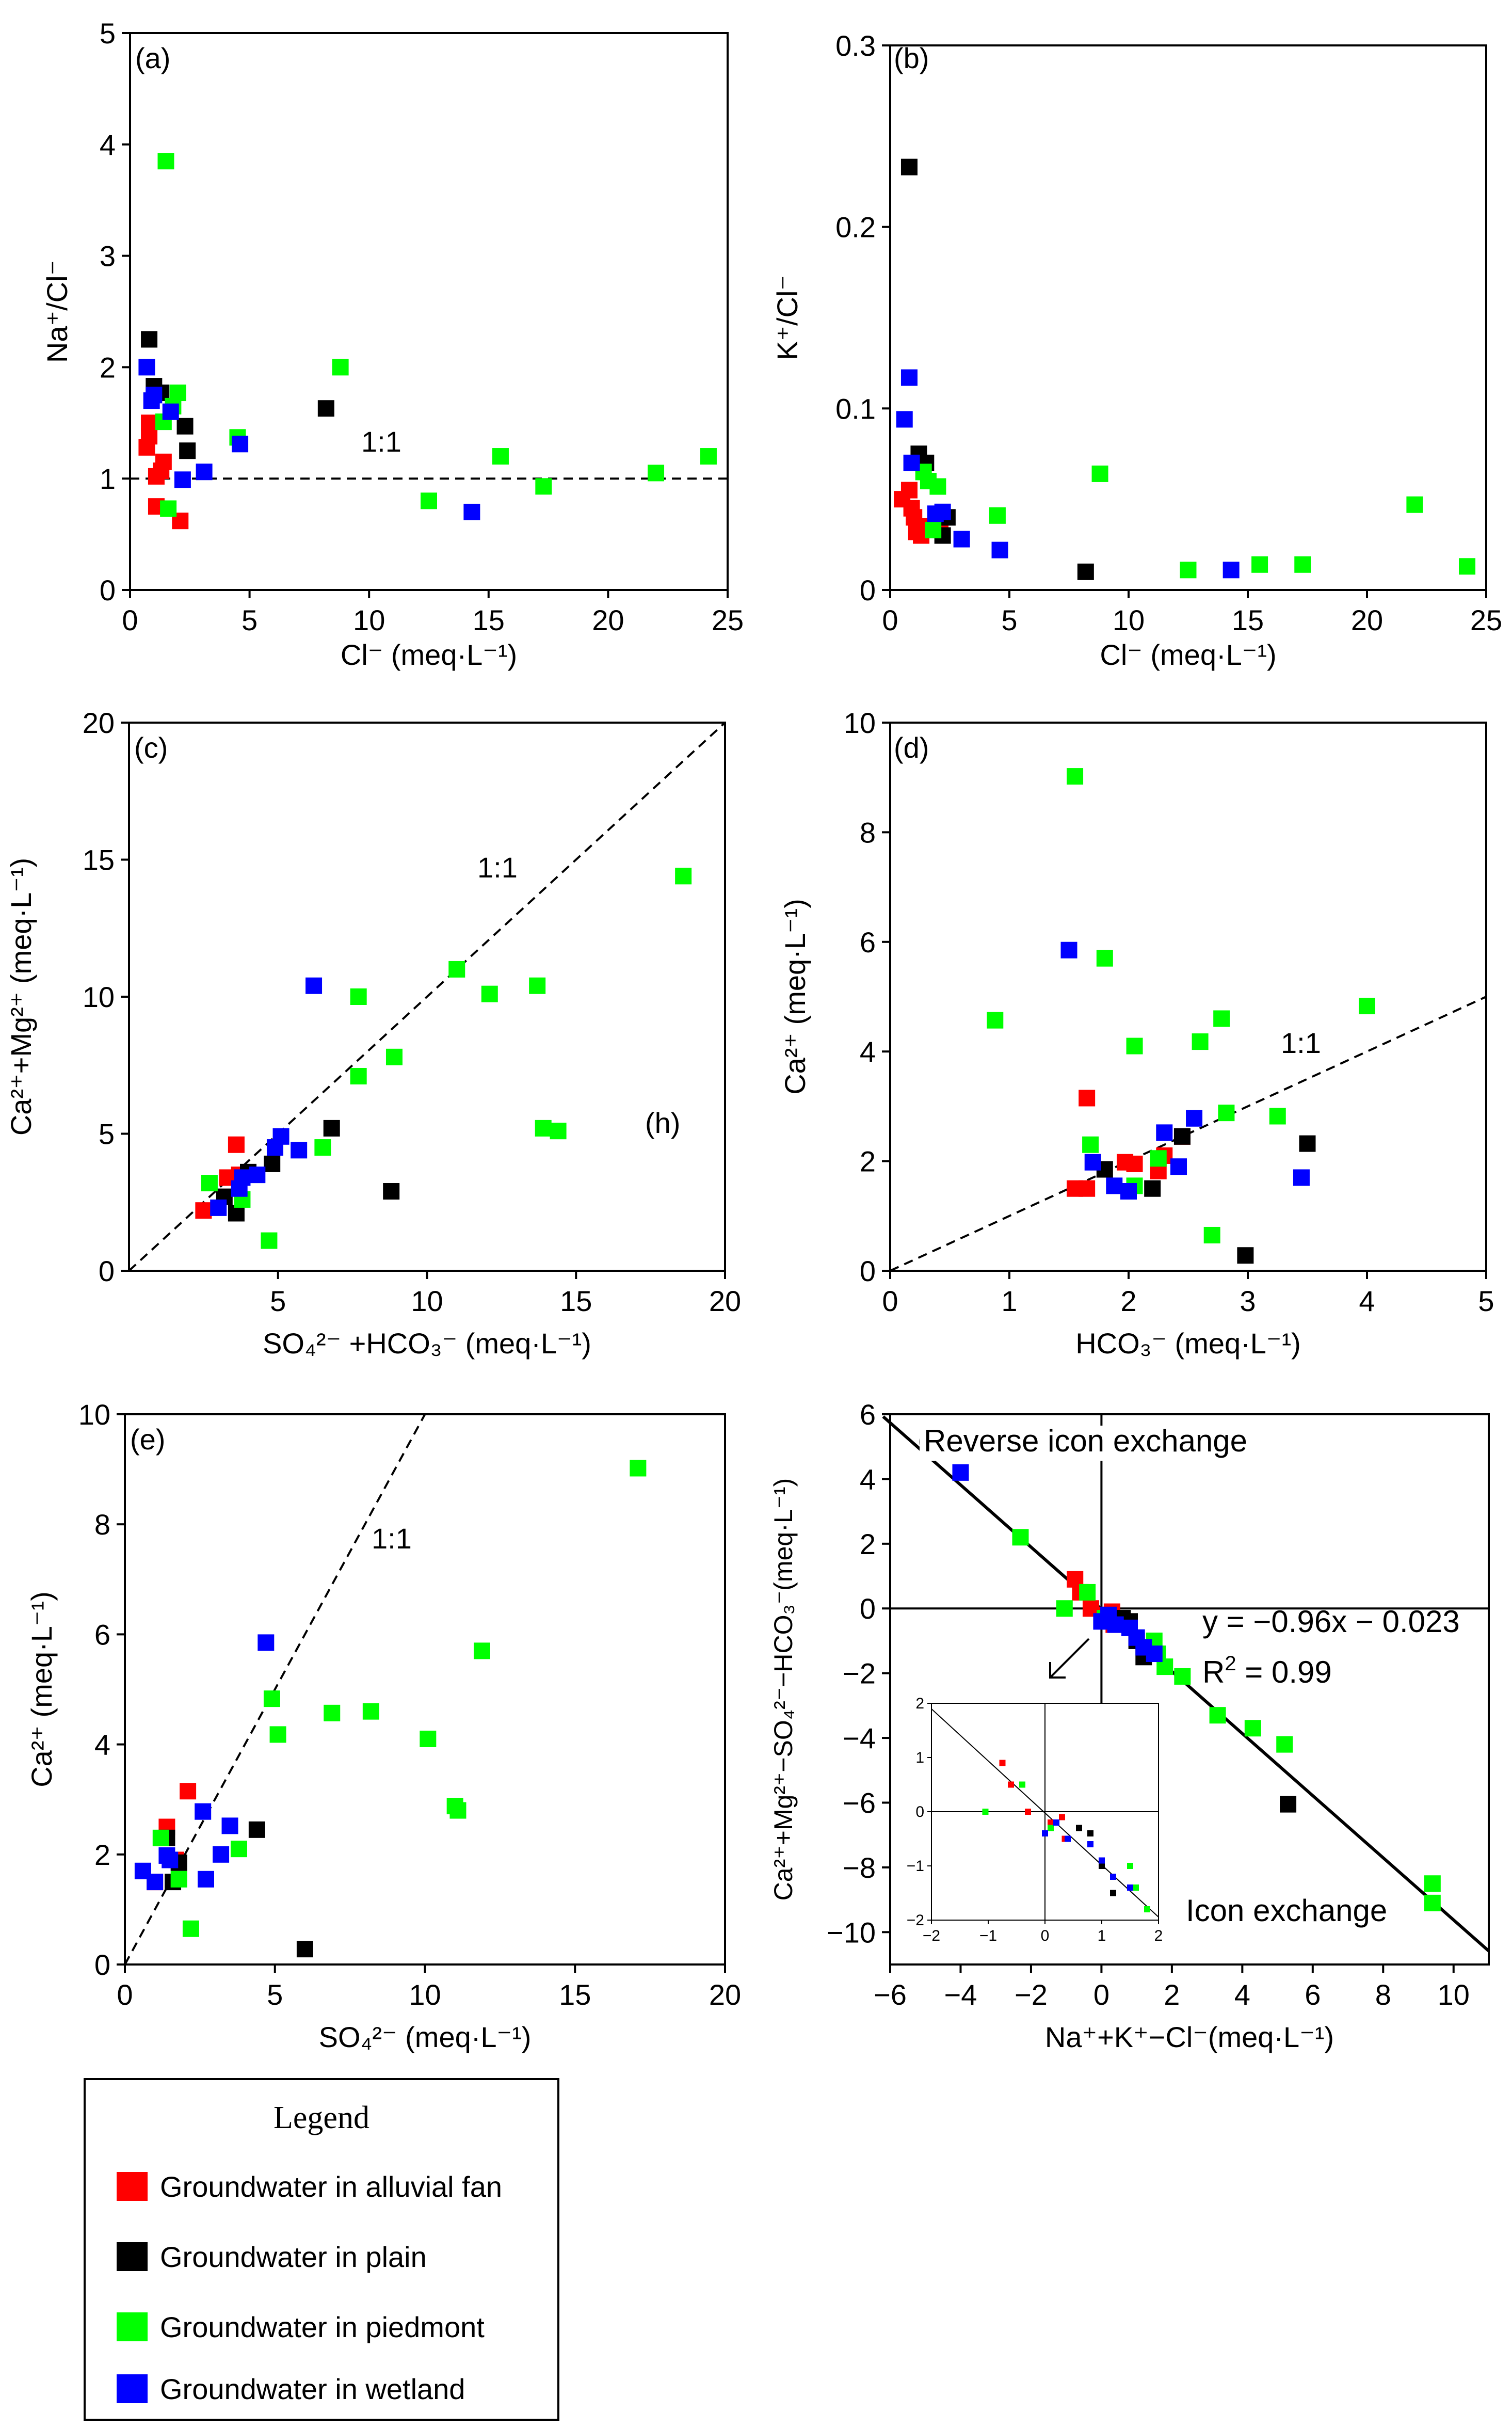  I want to click on y-tick-label: 3, so click(108, 256).